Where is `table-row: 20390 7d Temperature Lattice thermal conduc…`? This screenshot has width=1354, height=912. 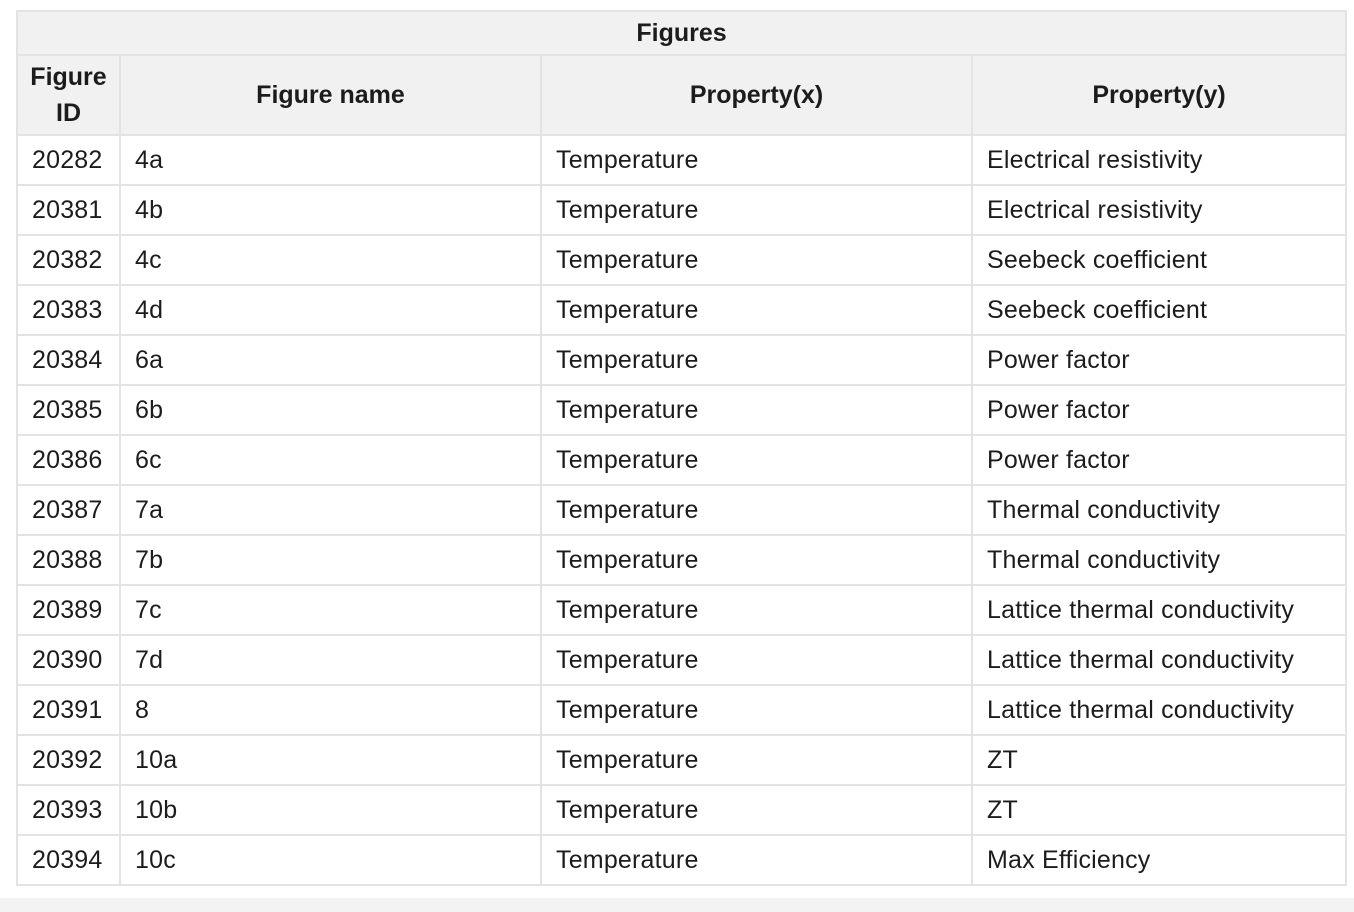
table-row: 20390 7d Temperature Lattice thermal conduc… is located at coordinates (682, 660).